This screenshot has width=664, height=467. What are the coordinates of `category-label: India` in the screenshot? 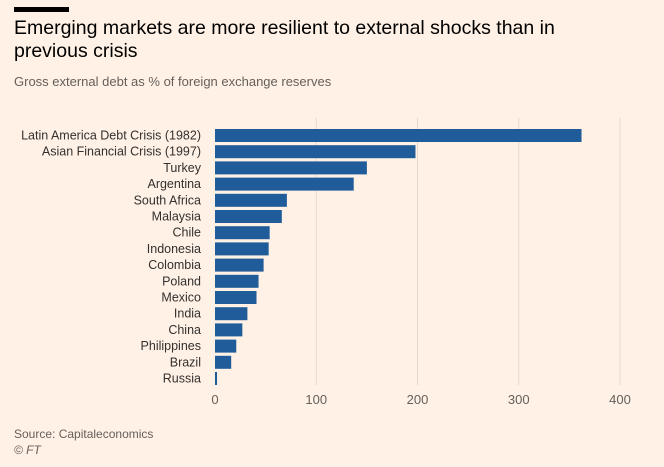 It's located at (187, 314).